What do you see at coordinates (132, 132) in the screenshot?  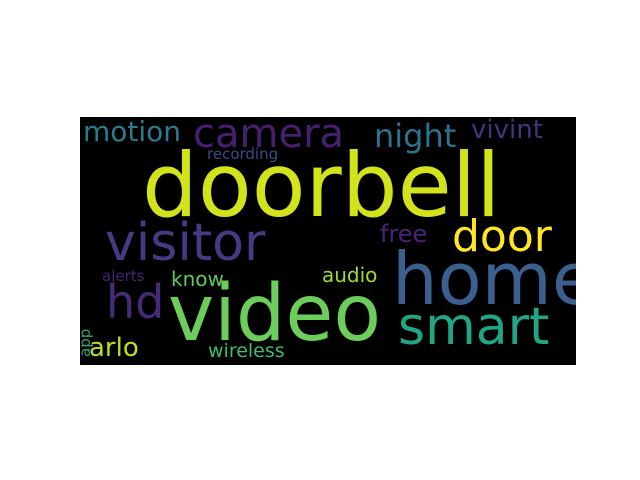 I see `word-motion: motion` at bounding box center [132, 132].